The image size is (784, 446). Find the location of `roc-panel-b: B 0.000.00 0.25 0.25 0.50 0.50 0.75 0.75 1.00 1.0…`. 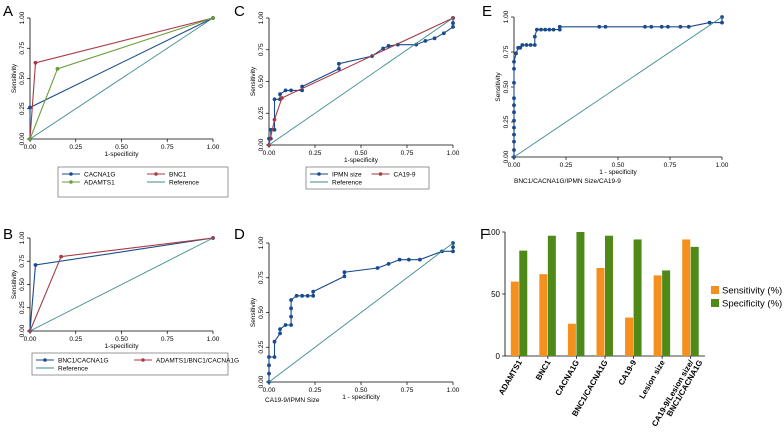

roc-panel-b: B 0.000.00 0.25 0.25 0.50 0.50 0.75 0.75 1.00 1.0… is located at coordinates (121, 301).